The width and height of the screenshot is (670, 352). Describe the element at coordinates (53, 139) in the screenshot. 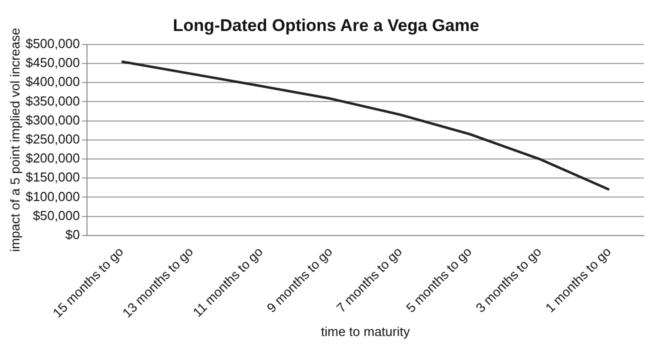

I see `y-tick-label: $250,000` at that location.